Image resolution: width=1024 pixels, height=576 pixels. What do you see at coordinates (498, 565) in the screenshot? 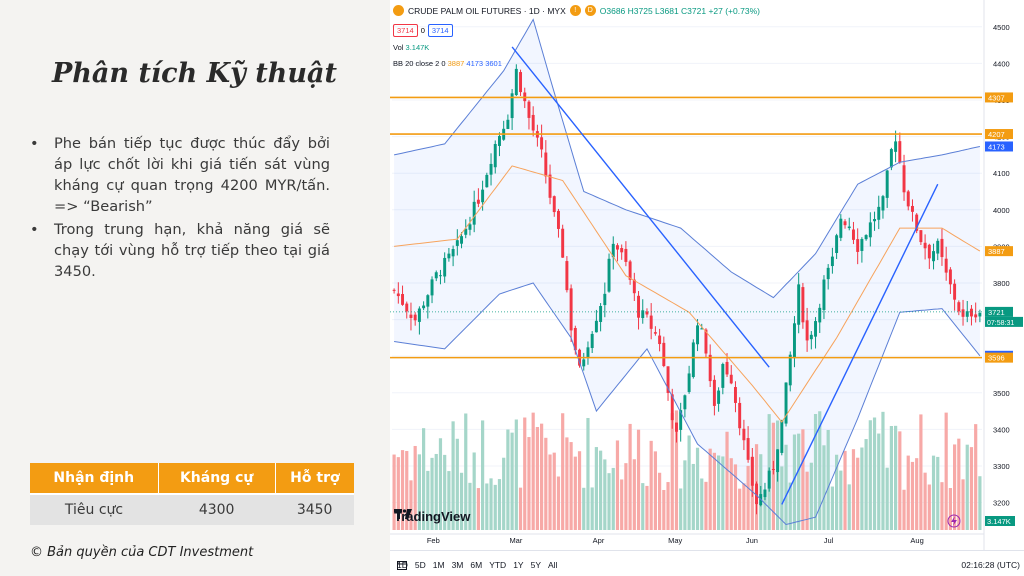
I see `timeframe-ytd: YTD` at bounding box center [498, 565].